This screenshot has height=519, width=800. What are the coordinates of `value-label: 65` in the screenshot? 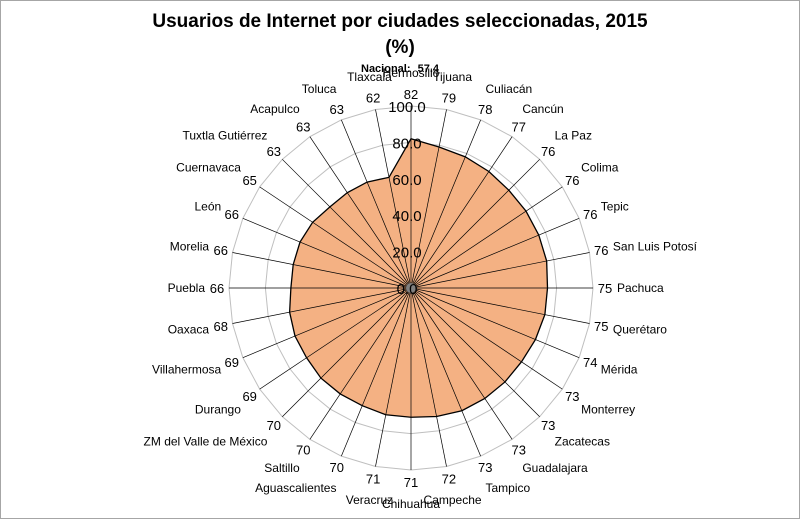 It's located at (249, 180).